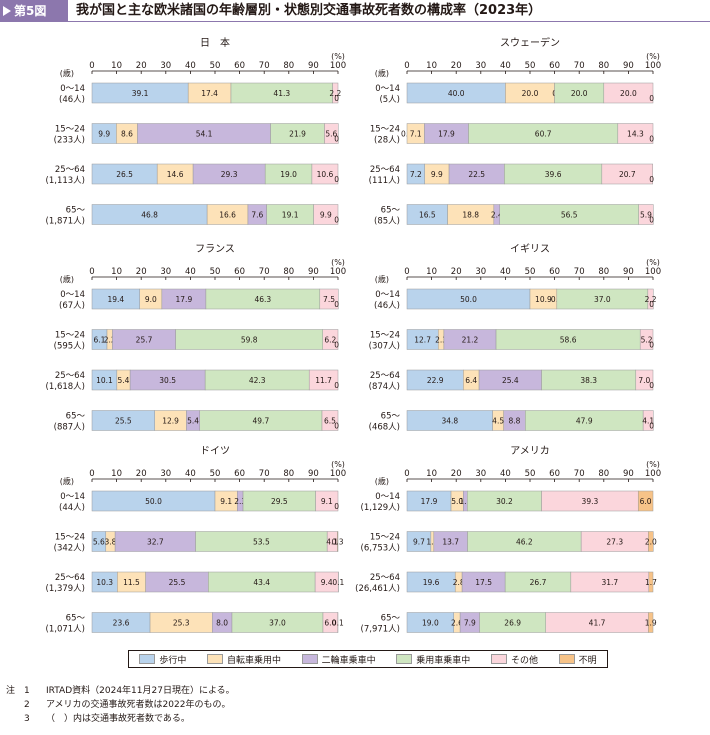 The image size is (710, 735). I want to click on legend-label: 乗用車乗車中, so click(443, 660).